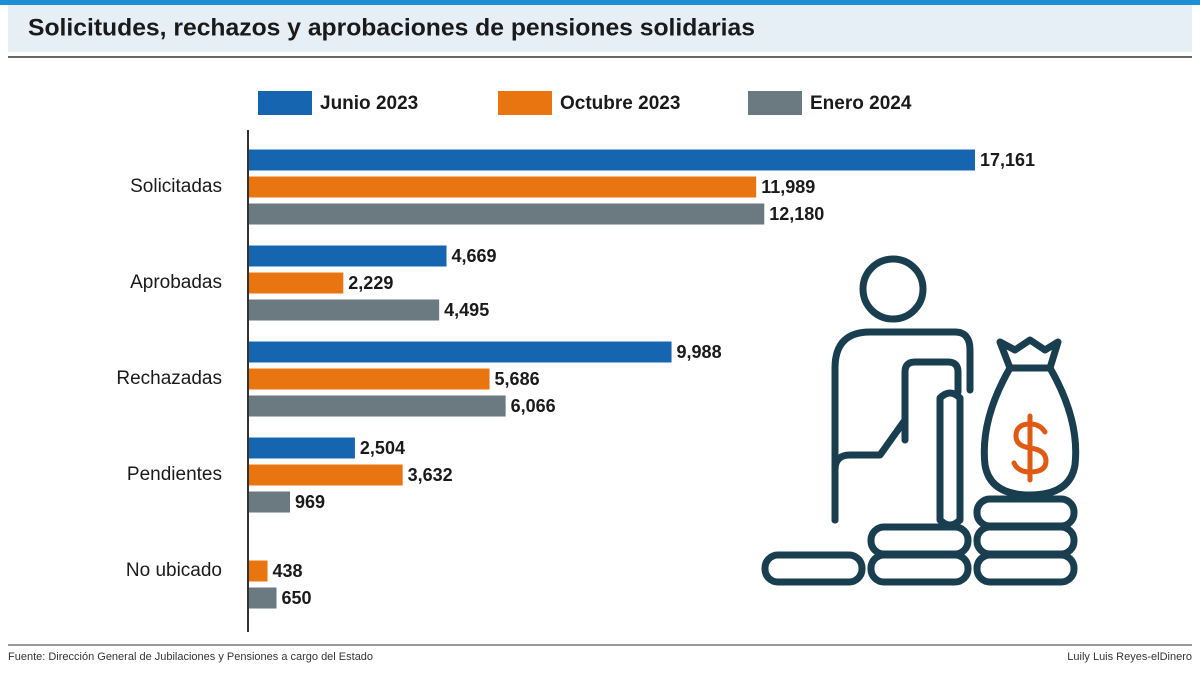  What do you see at coordinates (517, 379) in the screenshot?
I see `value-label: 5,686` at bounding box center [517, 379].